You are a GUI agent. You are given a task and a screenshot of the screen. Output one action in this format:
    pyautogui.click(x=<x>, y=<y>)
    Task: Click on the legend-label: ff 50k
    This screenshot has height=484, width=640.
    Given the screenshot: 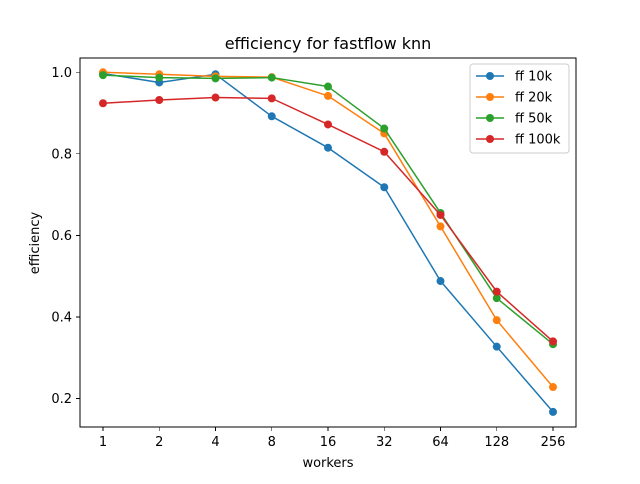 What is the action you would take?
    pyautogui.click(x=534, y=119)
    